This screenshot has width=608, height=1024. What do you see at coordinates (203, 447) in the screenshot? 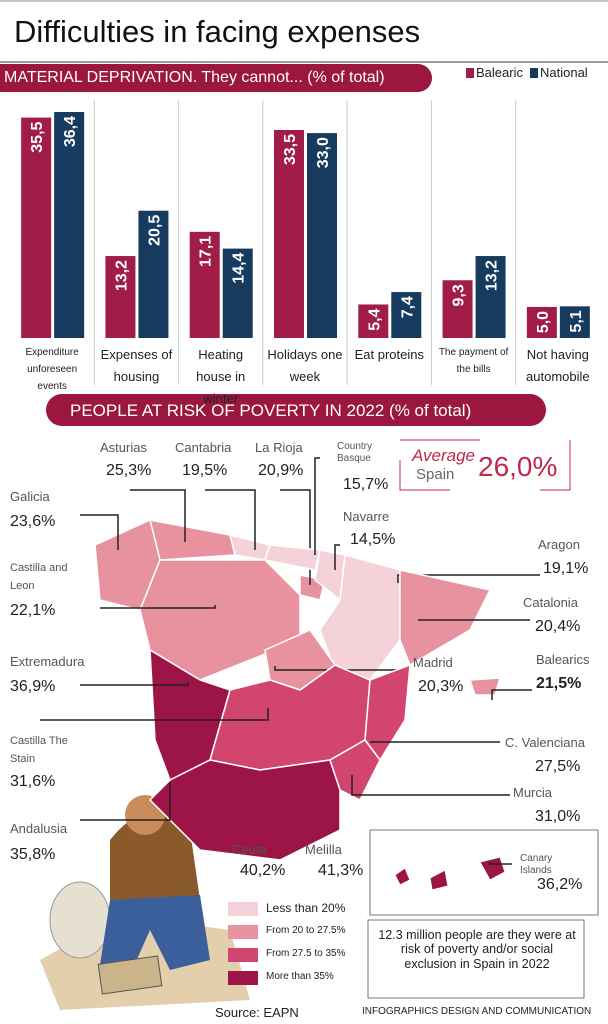
I see `region-name: Cantabria` at bounding box center [203, 447].